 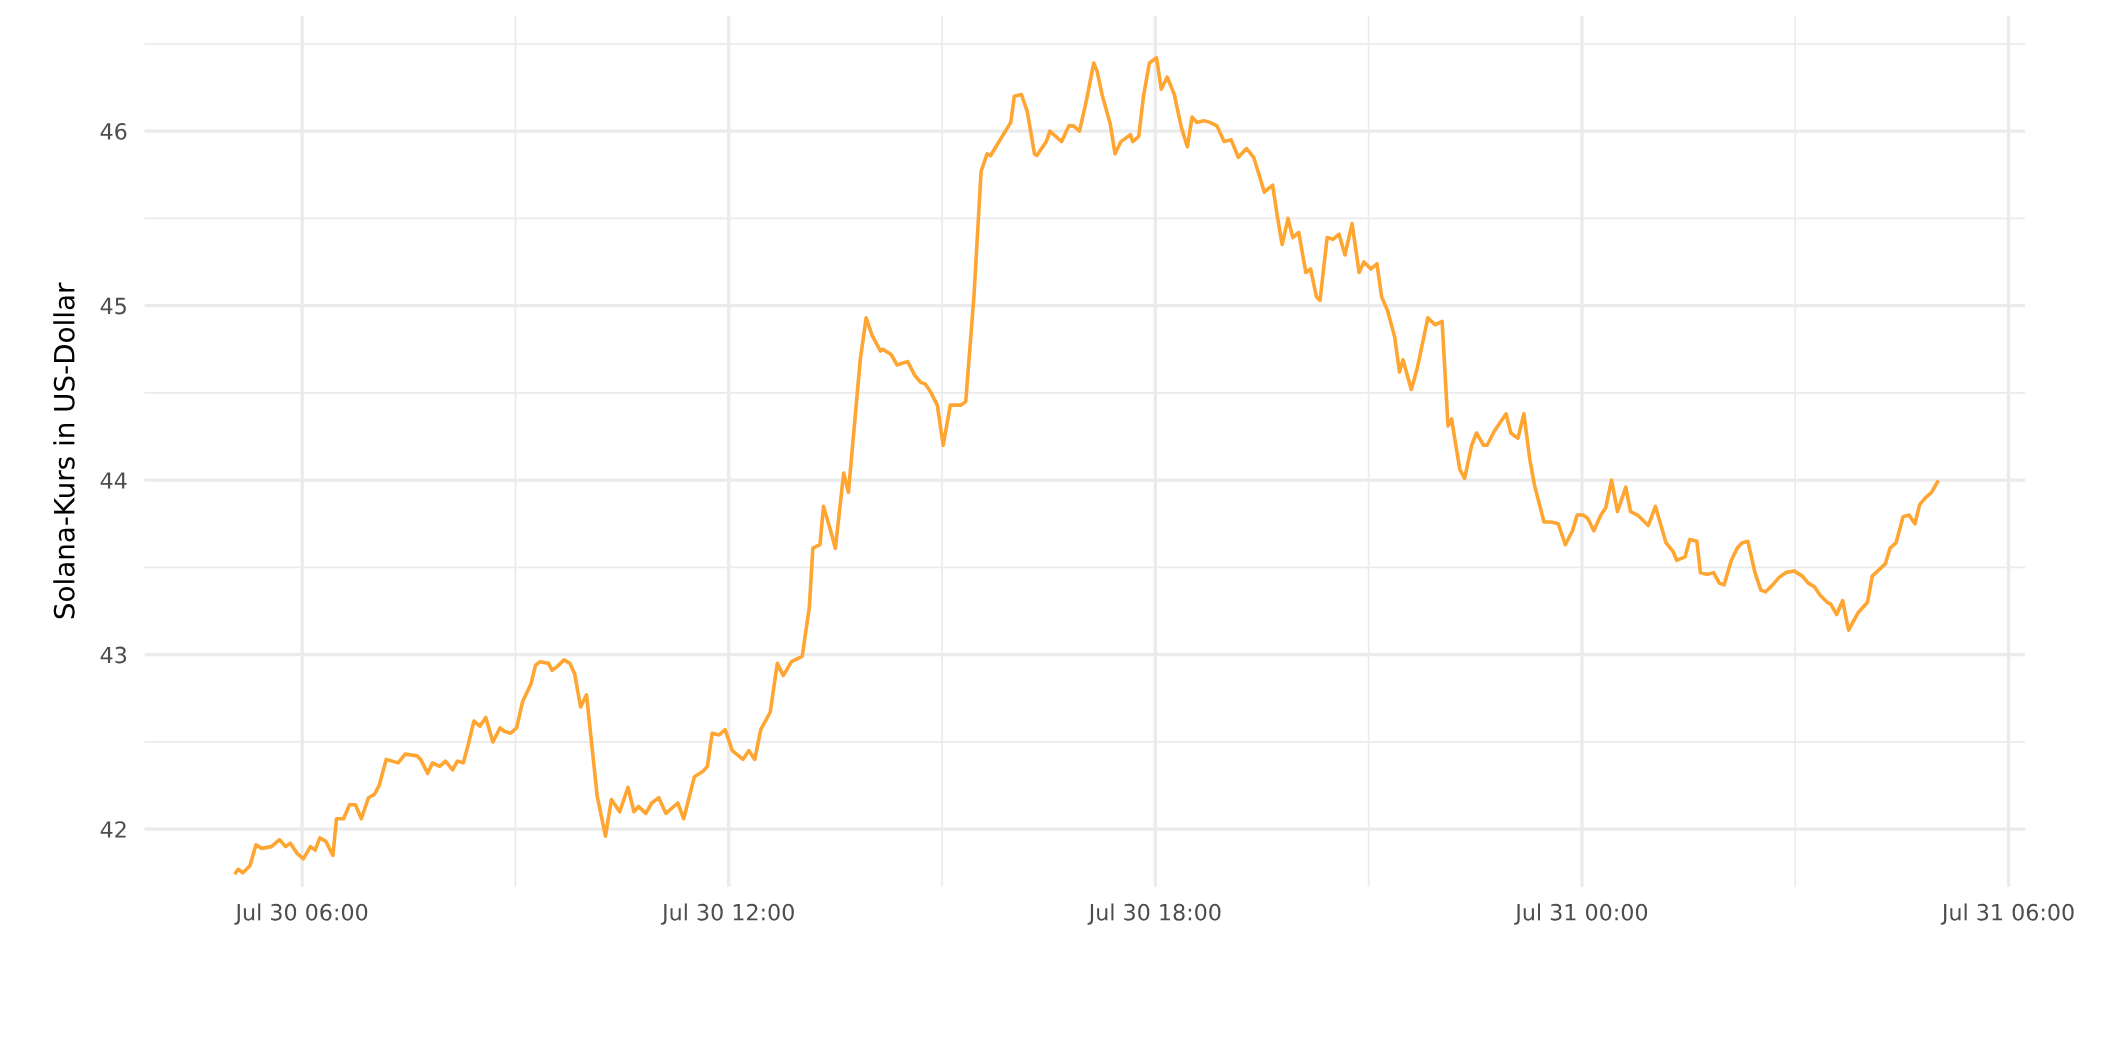 I want to click on x-tick-label: Jul 31 00:00, so click(x=1581, y=914).